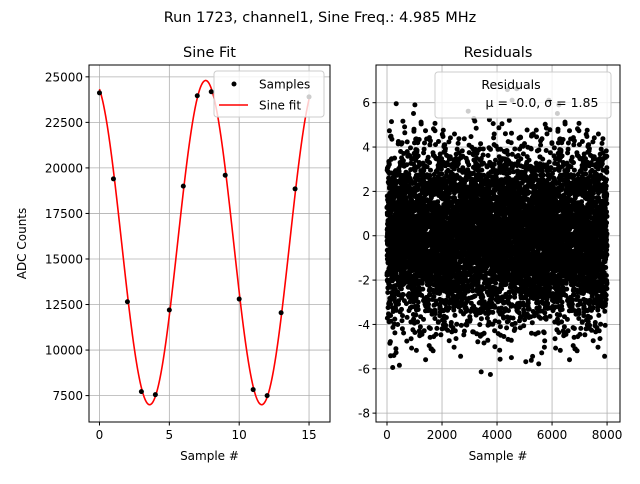  I want to click on x-tick-label: 8000, so click(607, 435).